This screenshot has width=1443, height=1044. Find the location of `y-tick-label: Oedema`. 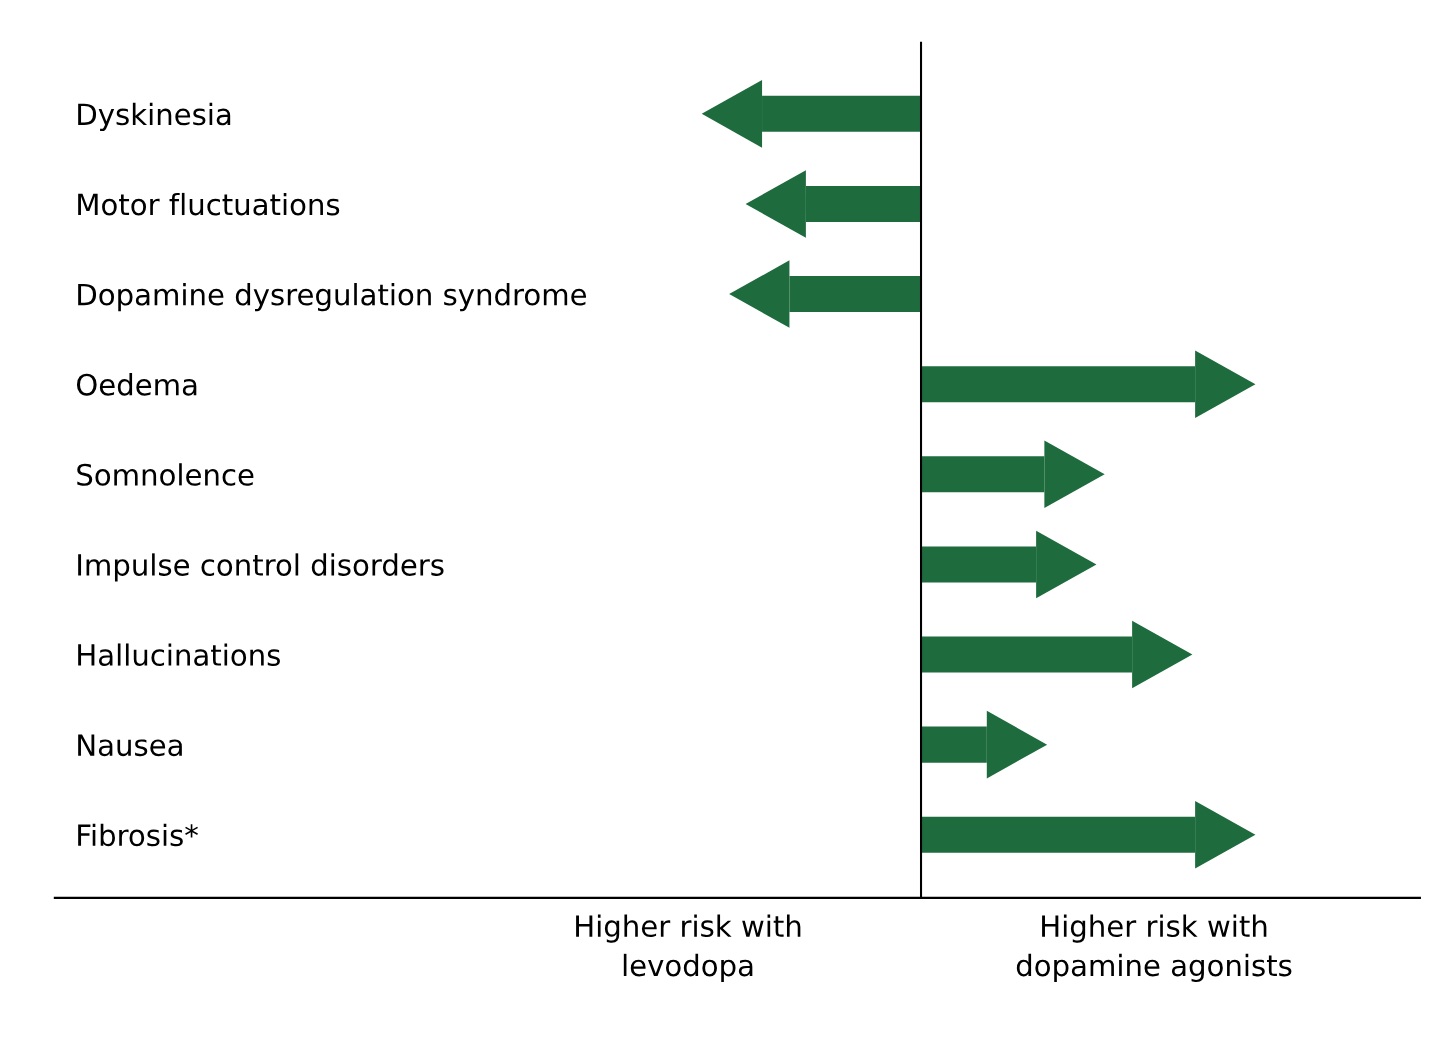

y-tick-label: Oedema is located at coordinates (136, 384).